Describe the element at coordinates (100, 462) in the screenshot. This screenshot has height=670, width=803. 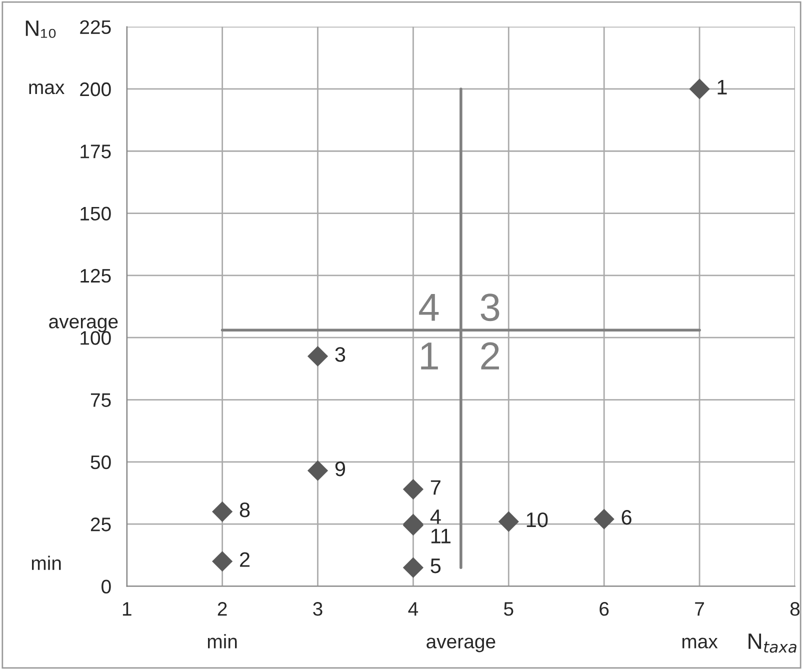
I see `y-tick-label: 50` at that location.